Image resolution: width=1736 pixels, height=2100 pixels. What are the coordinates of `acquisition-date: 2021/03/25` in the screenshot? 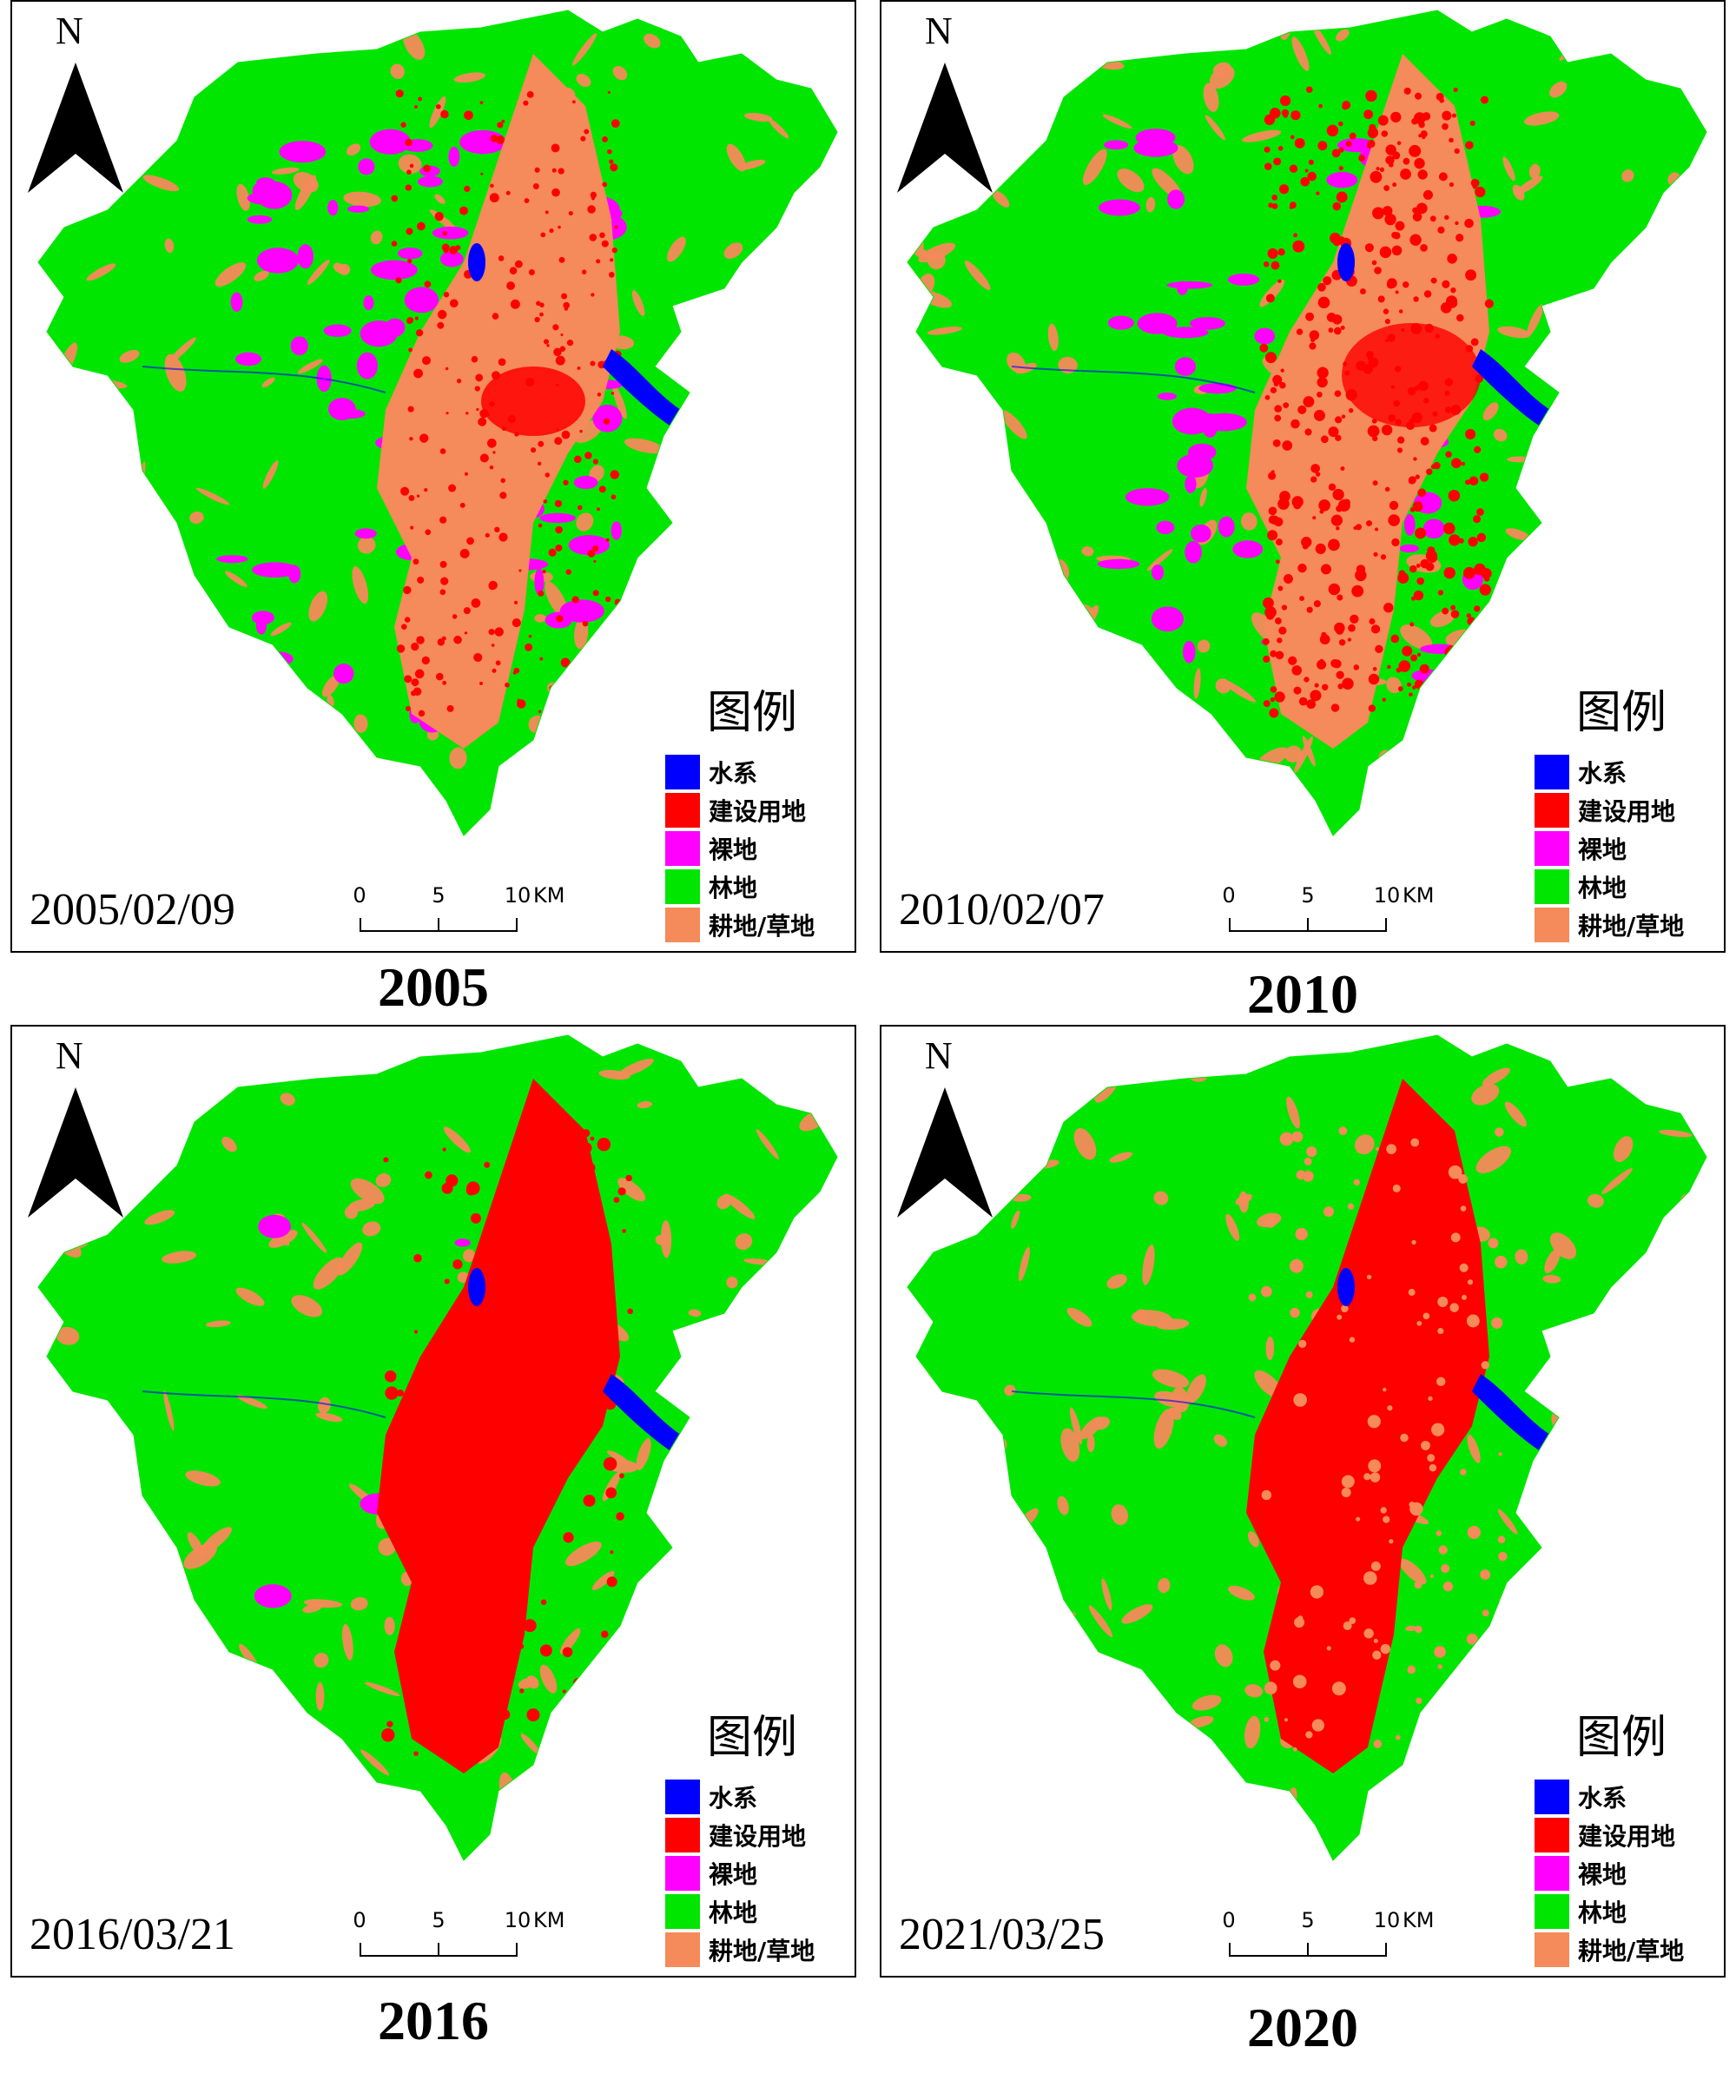 It's located at (1002, 1934).